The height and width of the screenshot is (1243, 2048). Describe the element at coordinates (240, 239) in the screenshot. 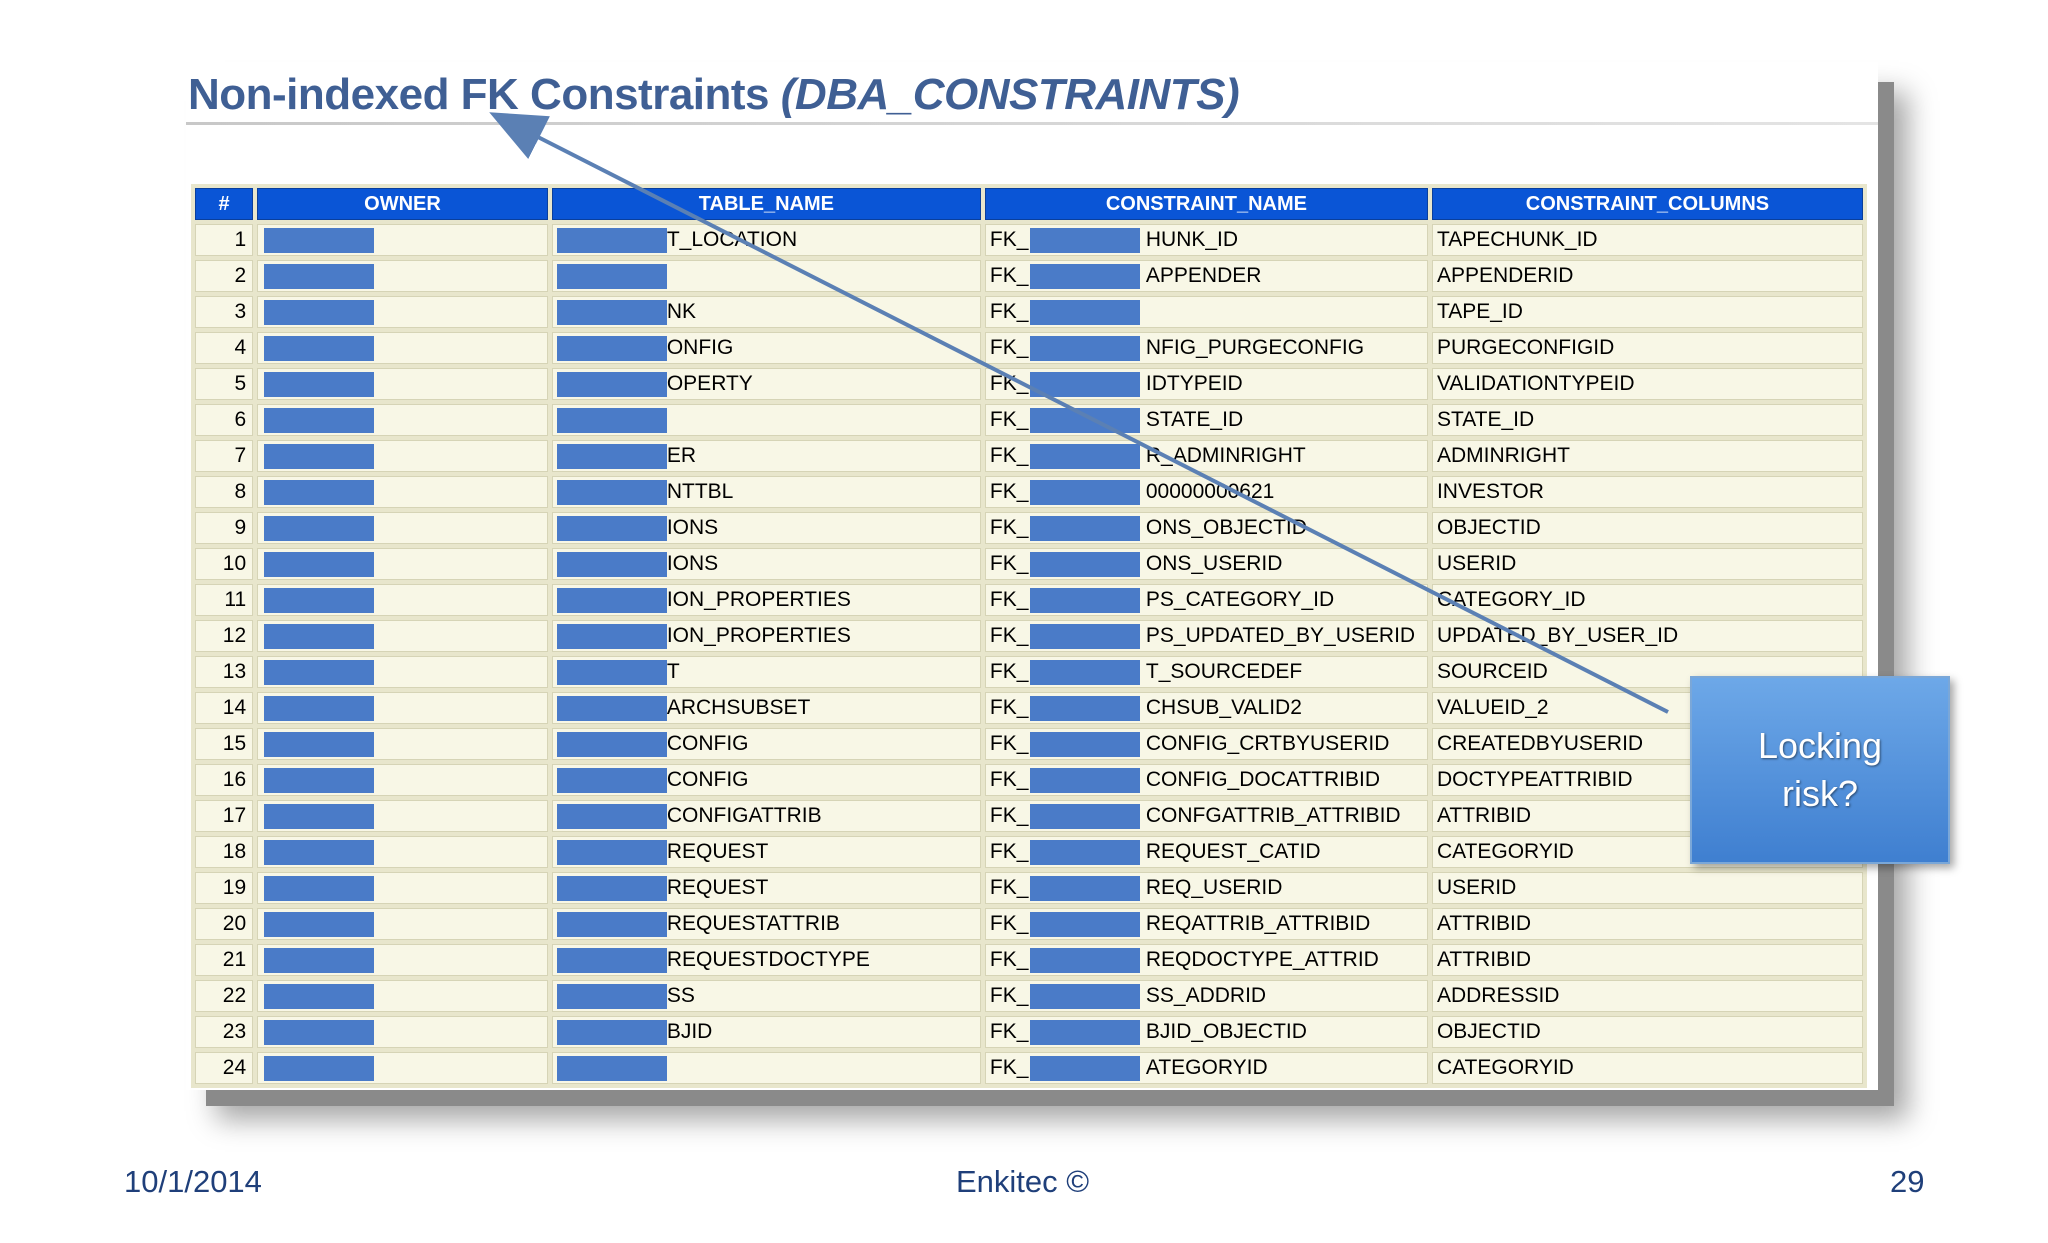

I see `row-number: 1` at that location.